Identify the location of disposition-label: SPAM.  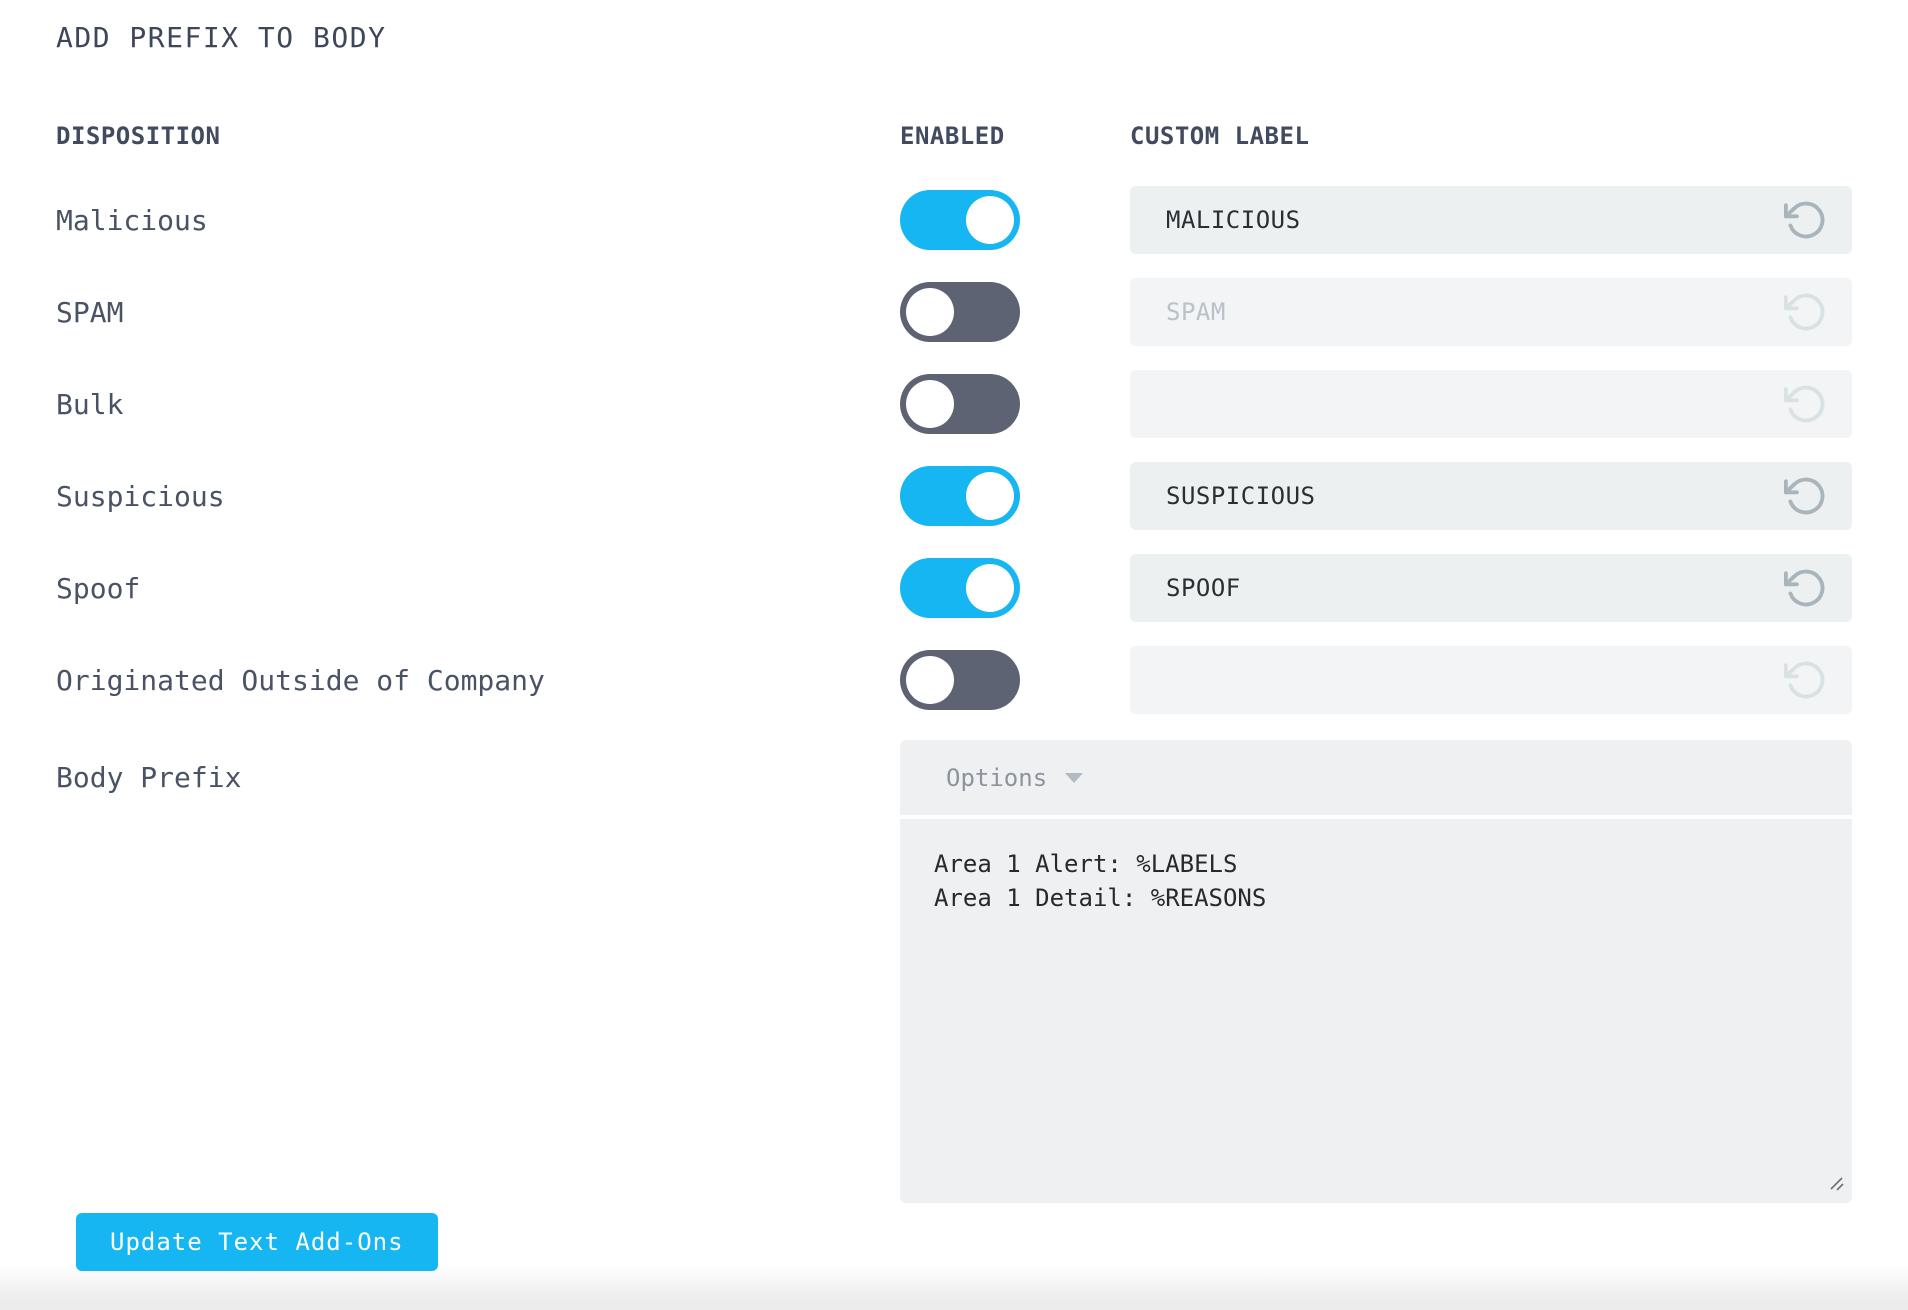
(90, 312).